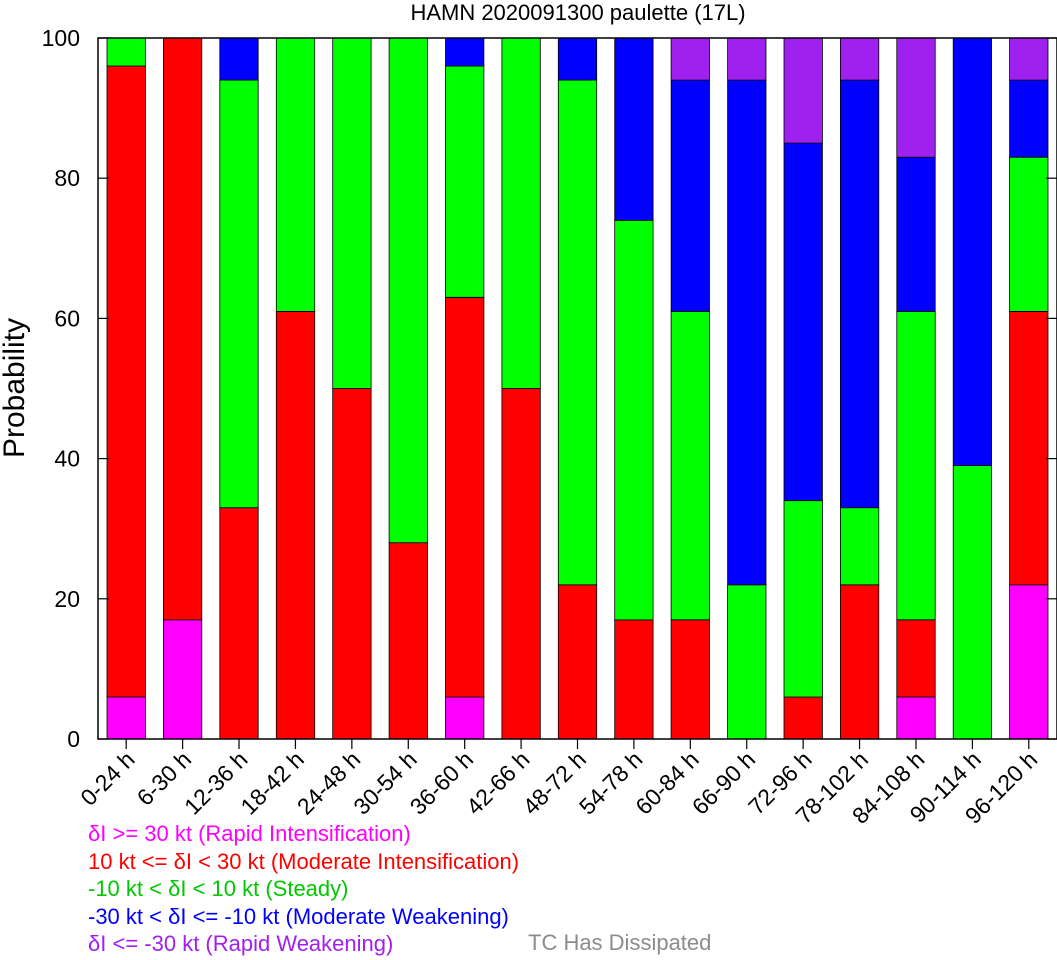 This screenshot has height=960, width=1057. What do you see at coordinates (67, 459) in the screenshot?
I see `y-tick-label-40: 40` at bounding box center [67, 459].